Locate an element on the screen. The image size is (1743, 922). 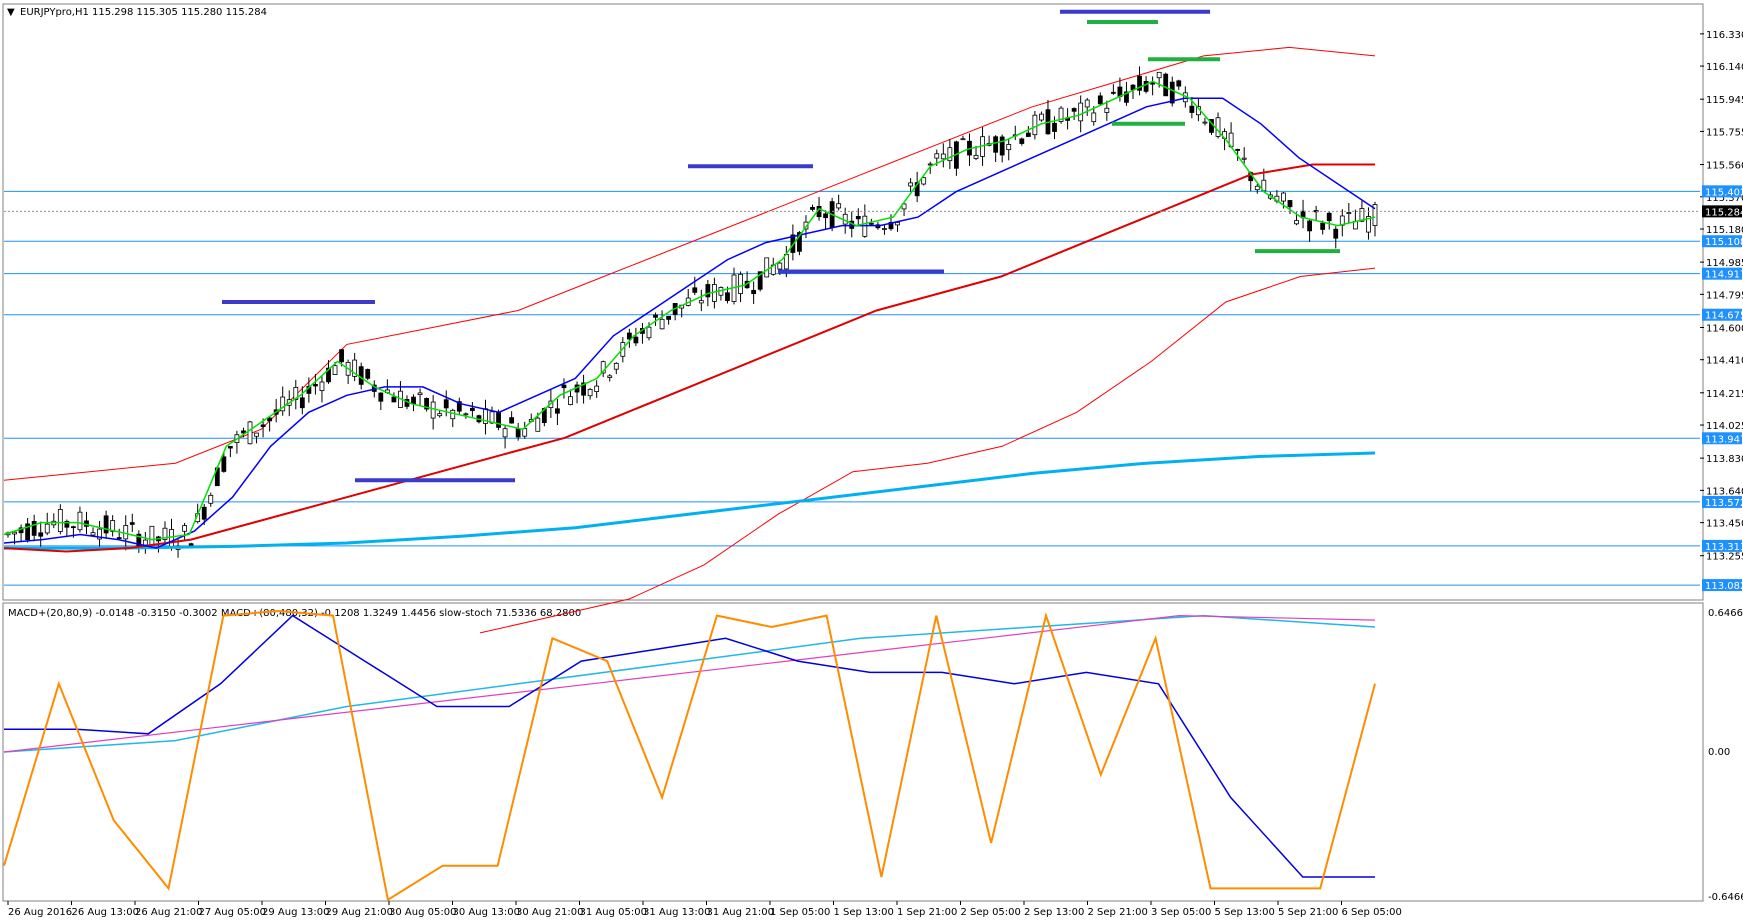
price-tick-label: 114.795 is located at coordinates (1724, 295).